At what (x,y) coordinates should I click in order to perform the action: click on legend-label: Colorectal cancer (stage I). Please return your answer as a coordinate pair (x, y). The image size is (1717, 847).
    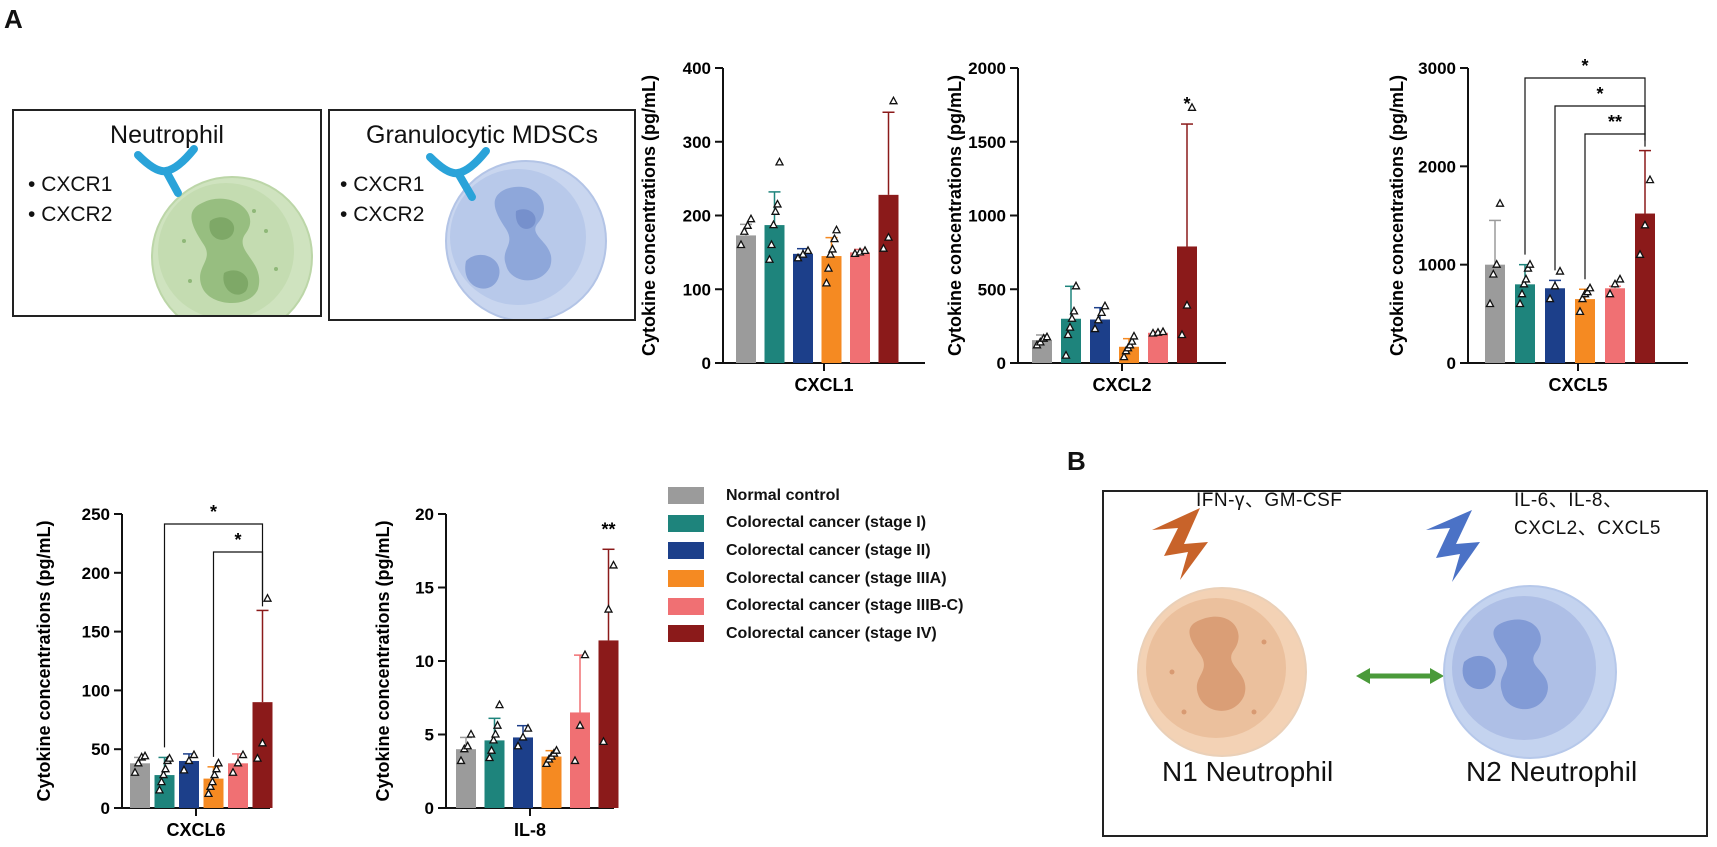
    Looking at the image, I should click on (826, 523).